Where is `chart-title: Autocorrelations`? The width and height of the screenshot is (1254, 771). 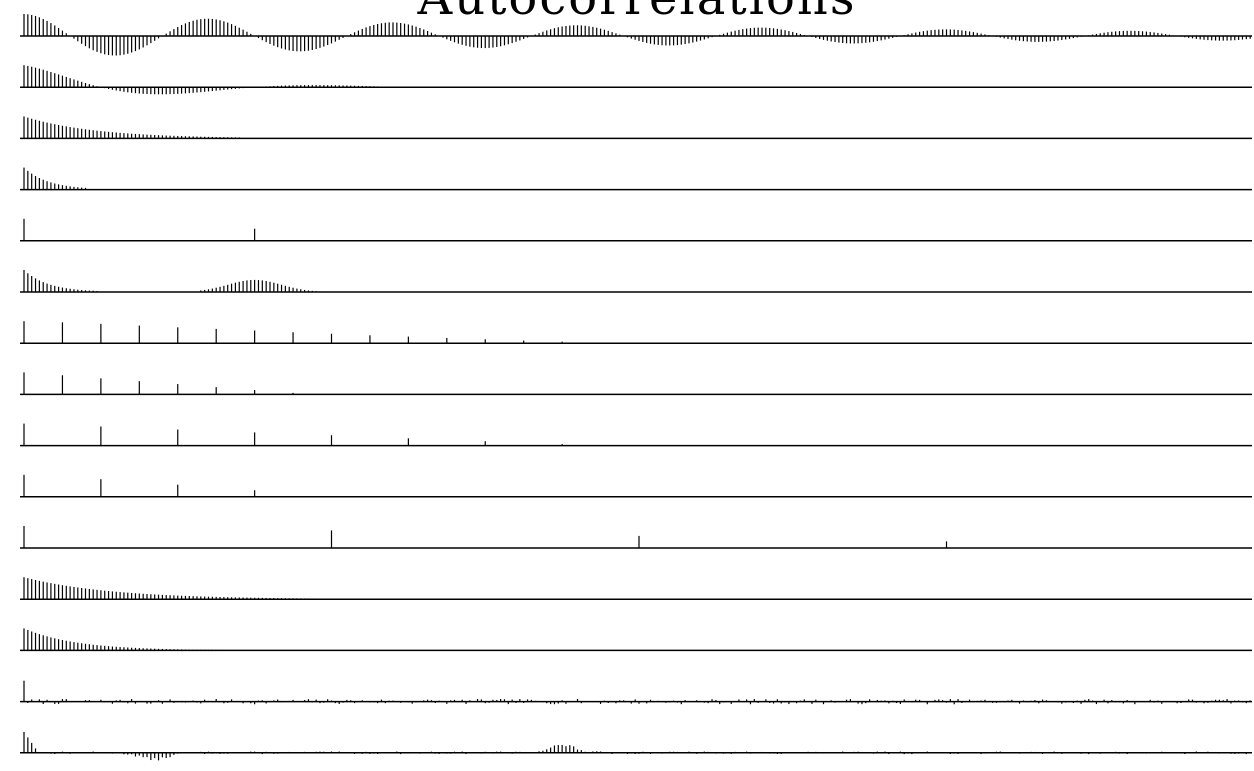
chart-title: Autocorrelations is located at coordinates (637, 13).